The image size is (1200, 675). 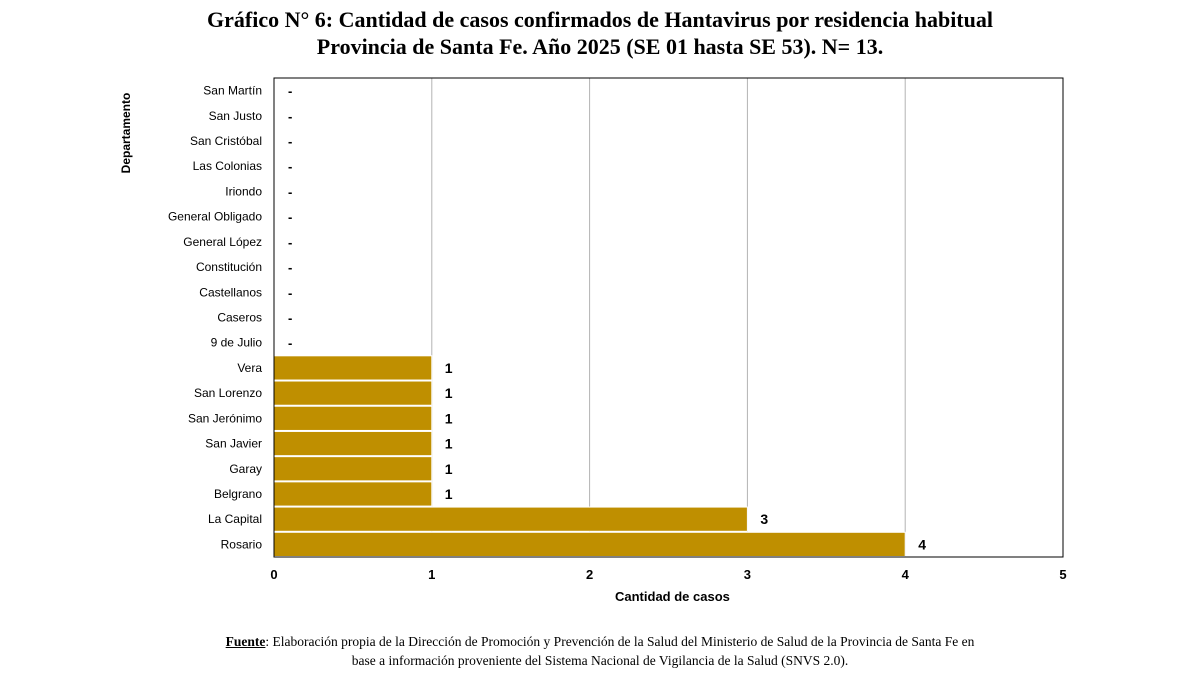 I want to click on category-label: Garay, so click(x=245, y=469).